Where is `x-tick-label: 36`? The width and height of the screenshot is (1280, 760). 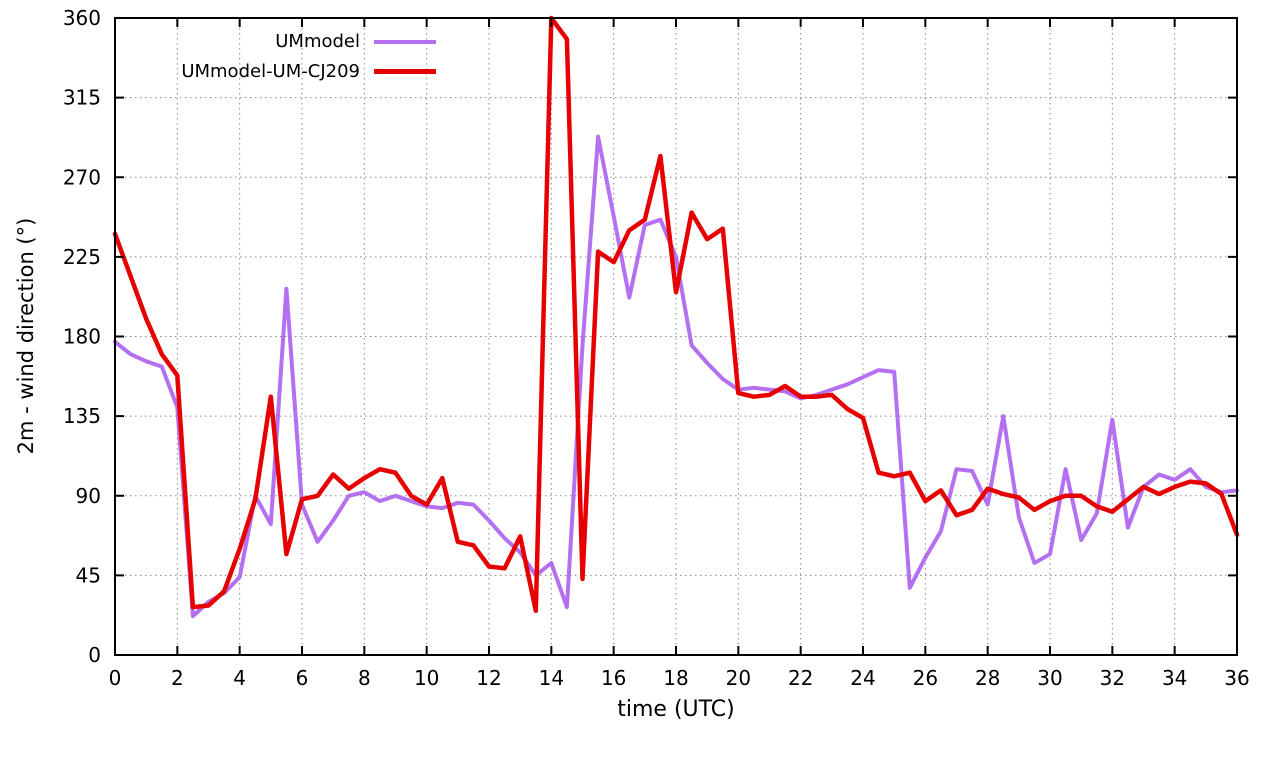
x-tick-label: 36 is located at coordinates (1236, 678).